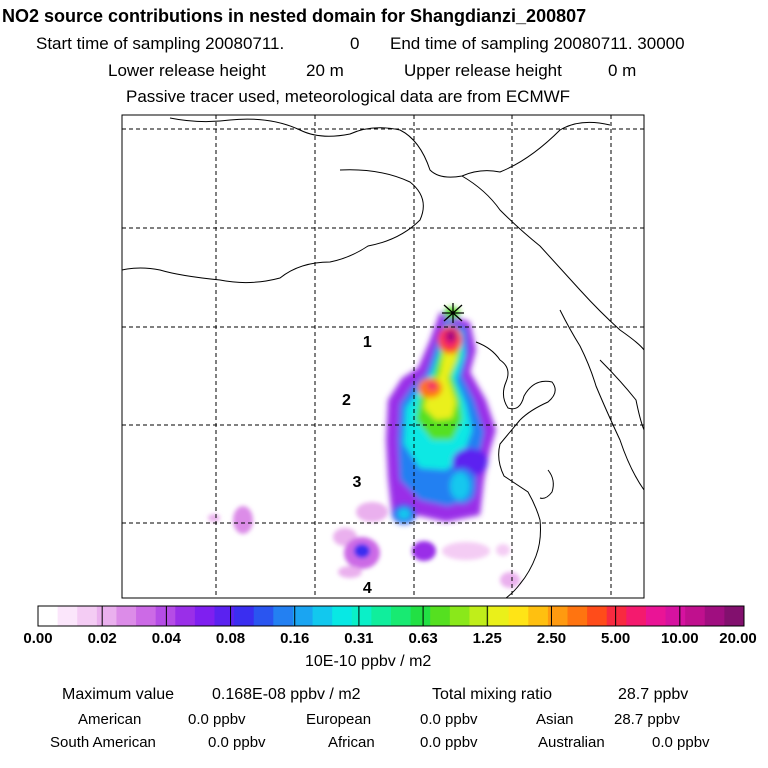  What do you see at coordinates (325, 70) in the screenshot?
I see `lower-release-value: 20 m` at bounding box center [325, 70].